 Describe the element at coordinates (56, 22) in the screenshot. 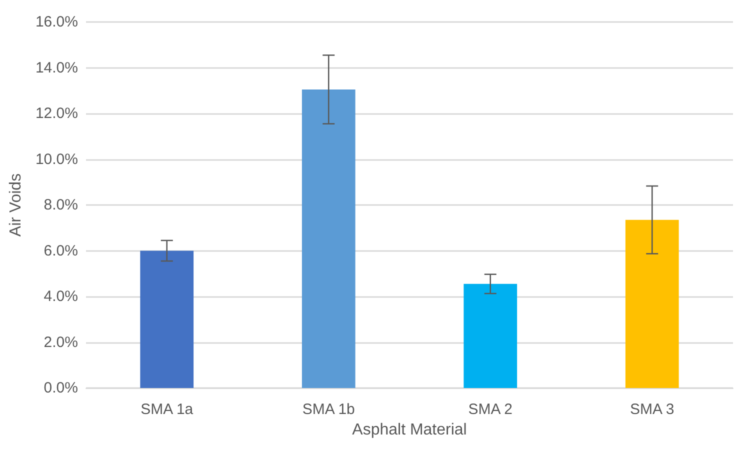

I see `y-tick-label: 16.0%` at that location.